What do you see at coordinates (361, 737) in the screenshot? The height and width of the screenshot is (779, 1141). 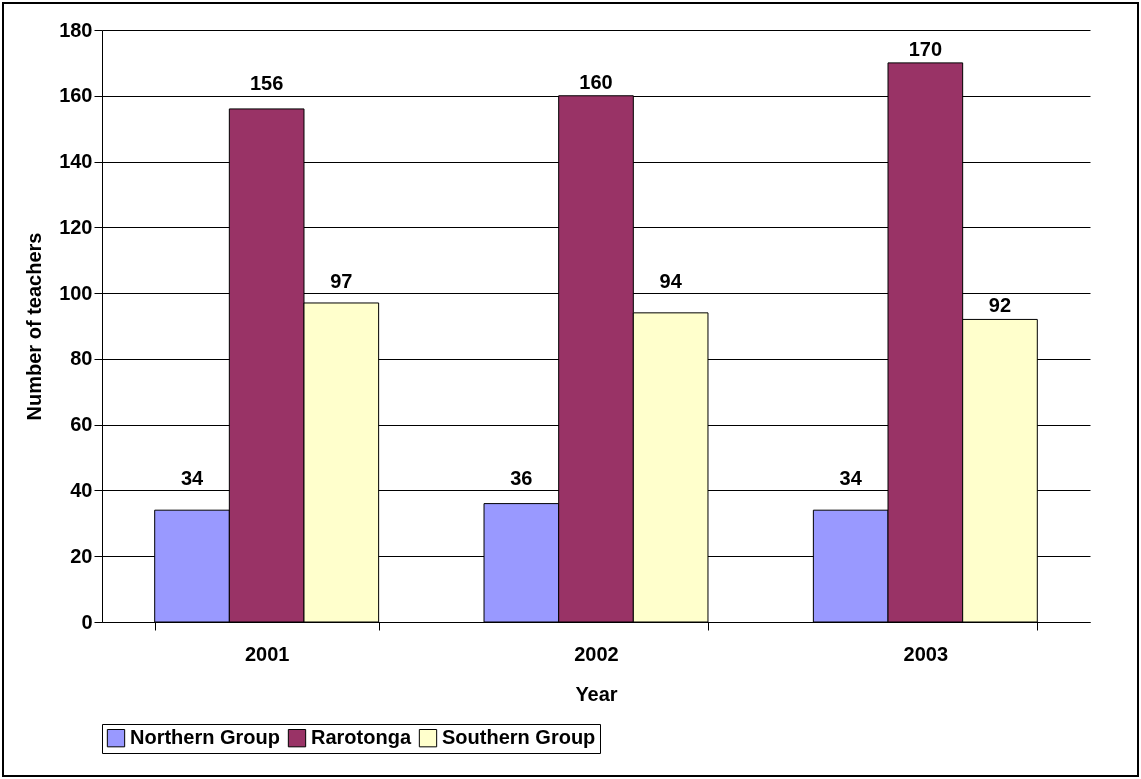 I see `legend-label: Rarotonga` at bounding box center [361, 737].